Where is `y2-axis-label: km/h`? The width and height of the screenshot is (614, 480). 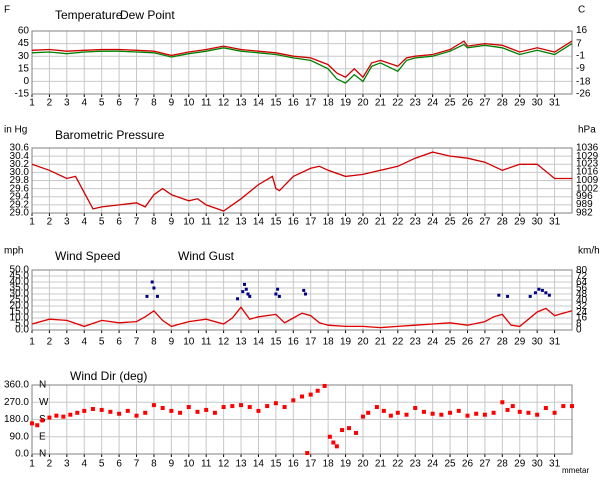
y2-axis-label: km/h is located at coordinates (589, 251).